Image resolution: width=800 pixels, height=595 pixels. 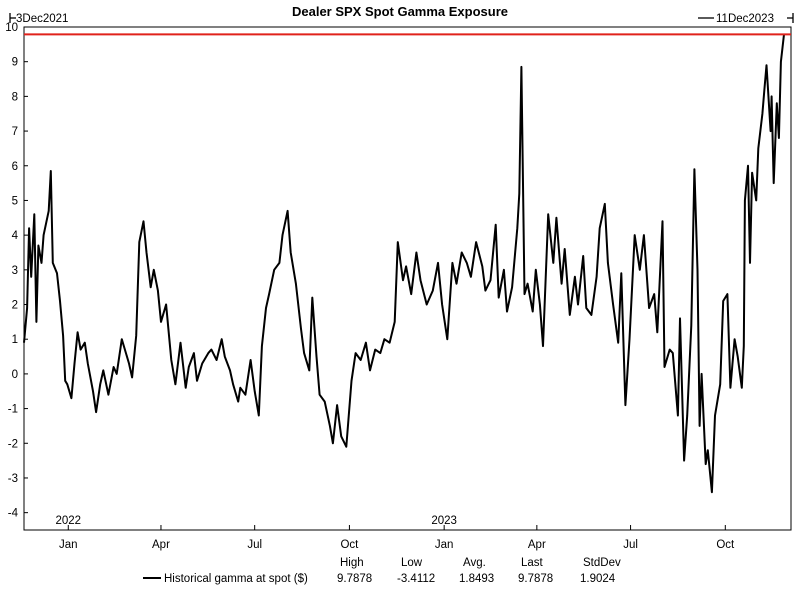 I want to click on stat-header-last: Last, so click(x=532, y=563).